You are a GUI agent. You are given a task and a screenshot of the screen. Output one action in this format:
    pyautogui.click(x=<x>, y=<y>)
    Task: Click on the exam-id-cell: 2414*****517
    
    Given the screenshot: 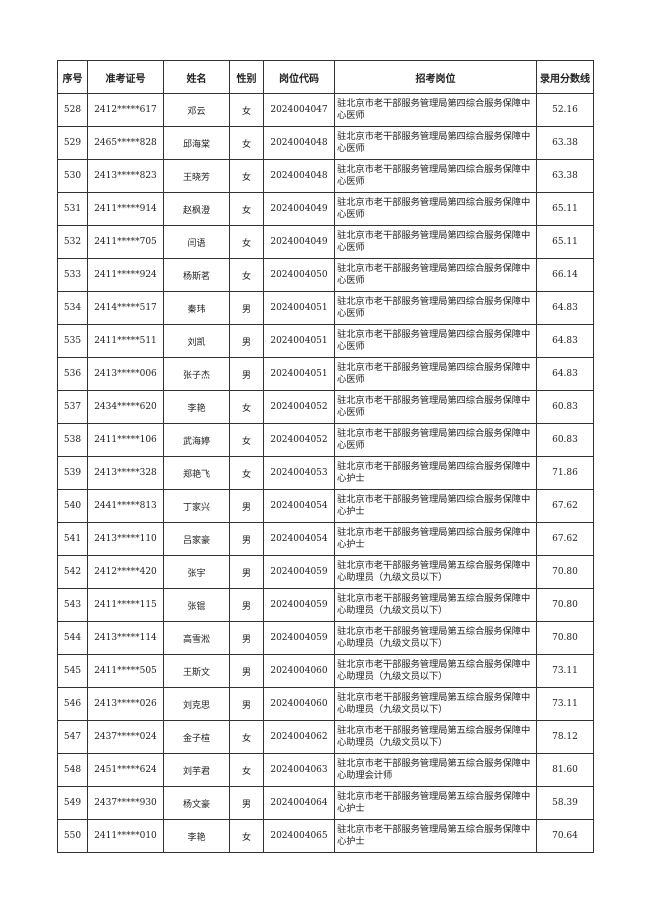 What is the action you would take?
    pyautogui.click(x=125, y=308)
    